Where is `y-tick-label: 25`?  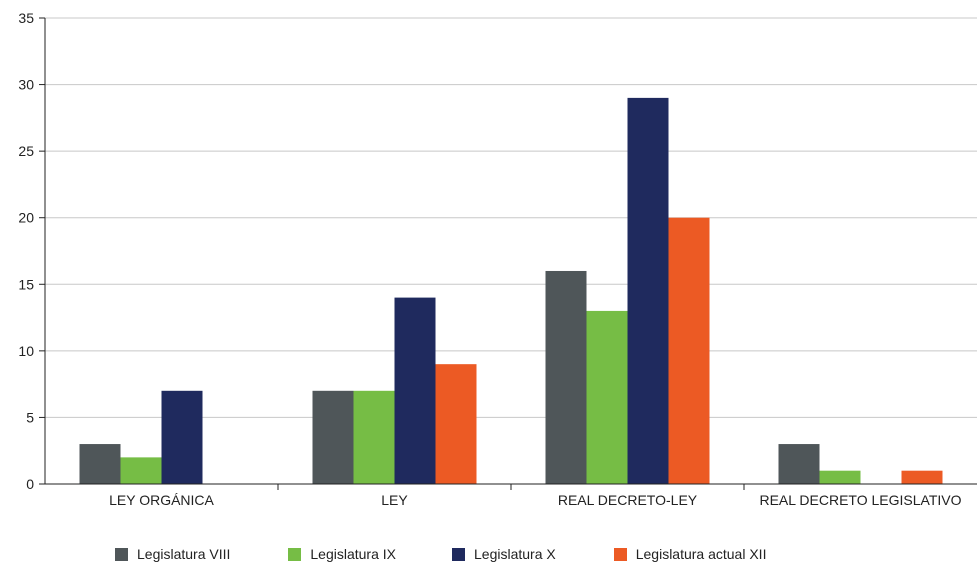 y-tick-label: 25 is located at coordinates (26, 151).